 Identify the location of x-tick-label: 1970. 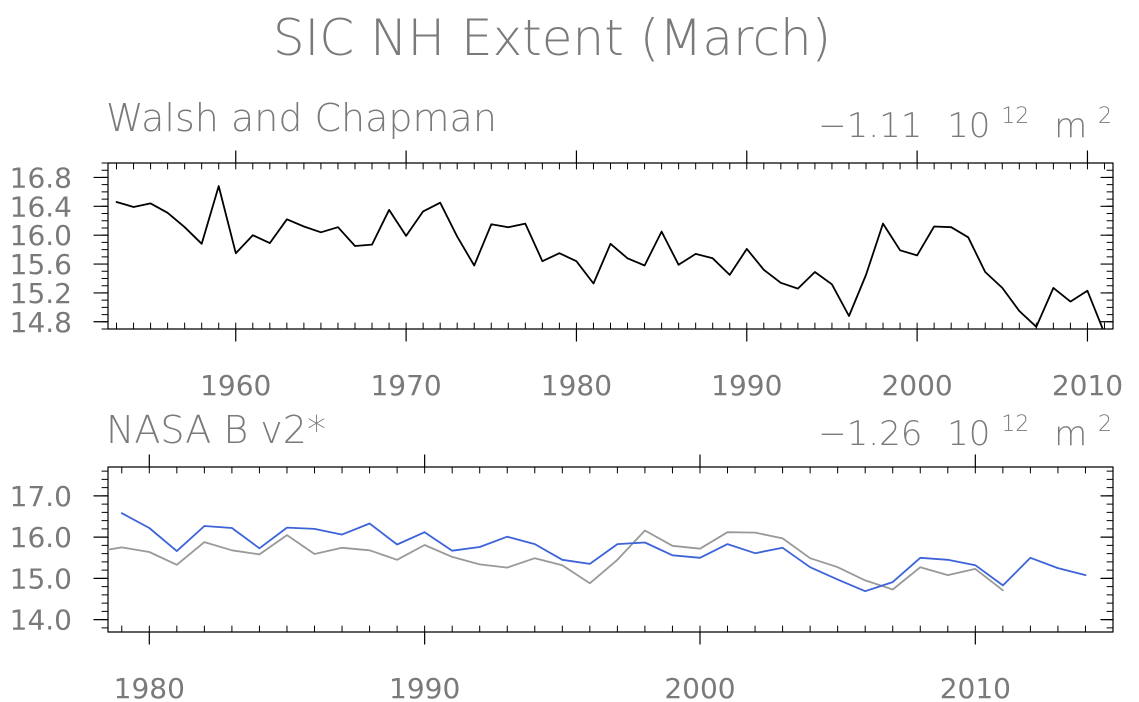
(405, 385).